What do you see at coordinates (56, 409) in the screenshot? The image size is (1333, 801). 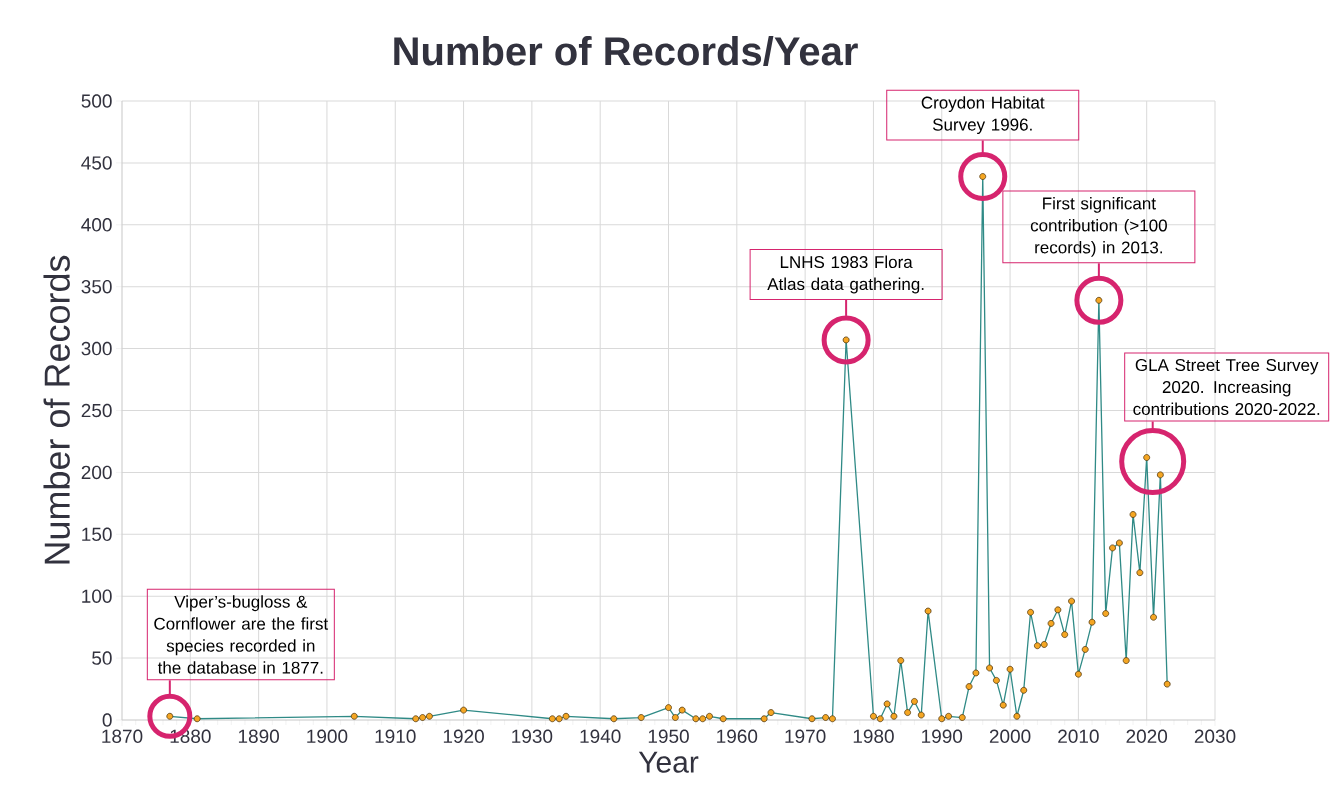 I see `y-axis-title: Number of Records` at bounding box center [56, 409].